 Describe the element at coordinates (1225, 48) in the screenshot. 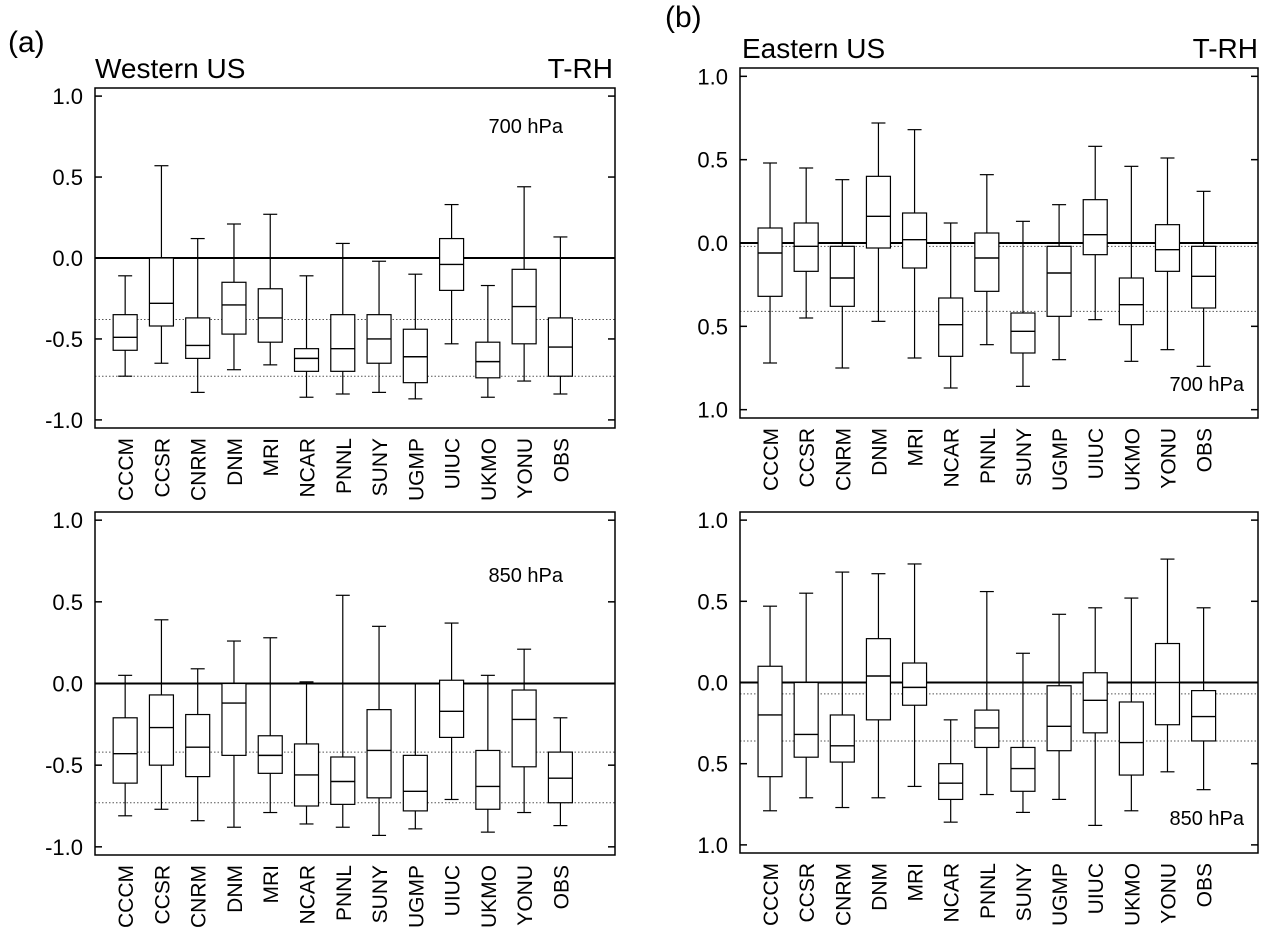

I see `variable-title-right: T-RH` at that location.